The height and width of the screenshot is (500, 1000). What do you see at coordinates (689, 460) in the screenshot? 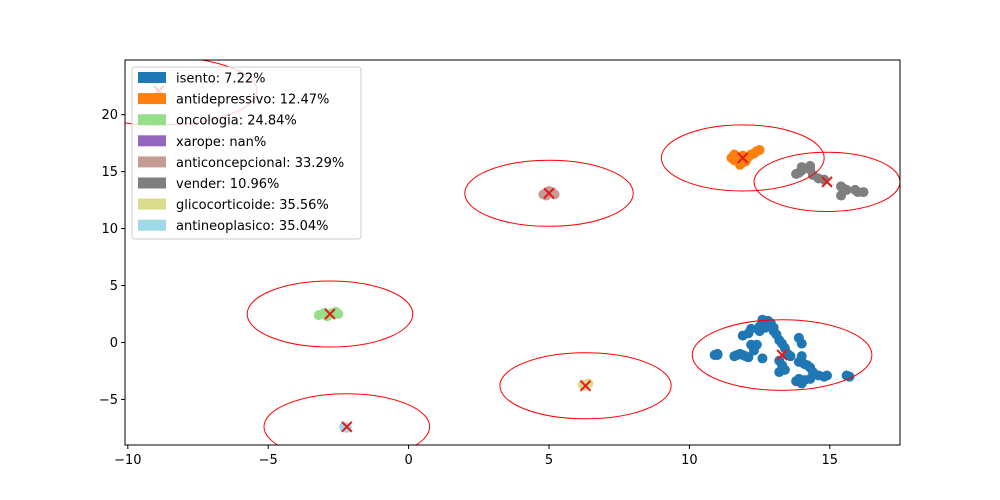
I see `x-tick-label: 10` at bounding box center [689, 460].